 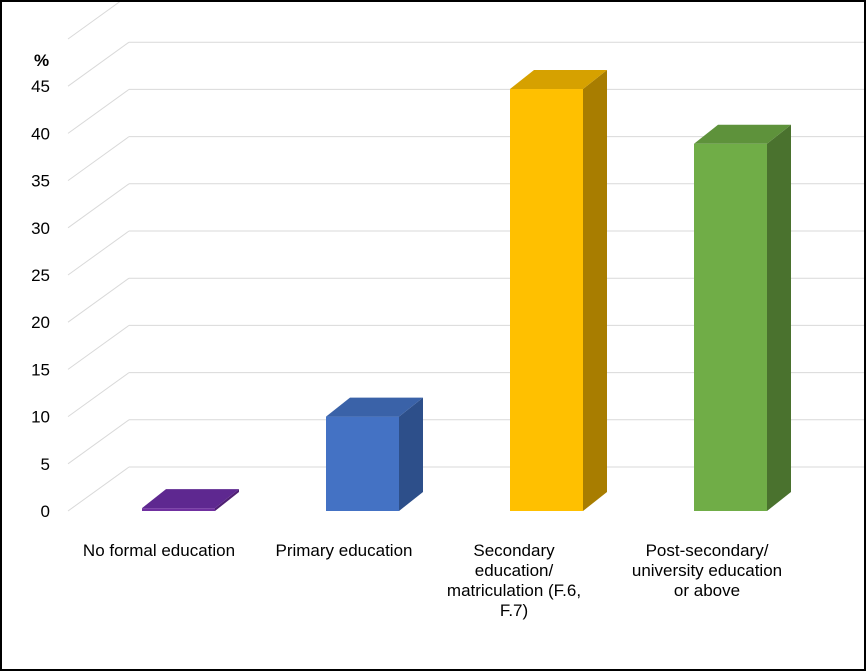 What do you see at coordinates (159, 550) in the screenshot?
I see `x-tick-label-no-formal-education: No formal education` at bounding box center [159, 550].